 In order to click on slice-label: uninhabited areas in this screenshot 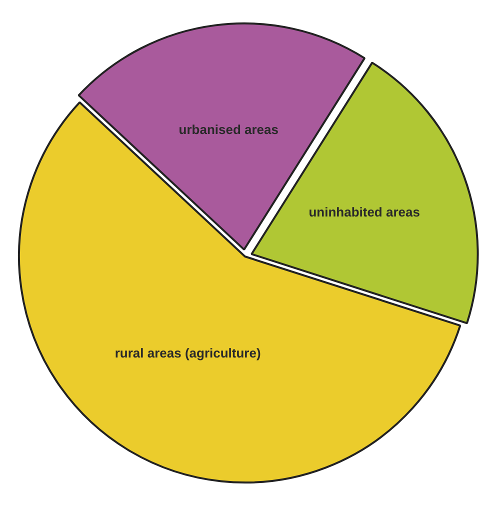, I will do `click(364, 212)`.